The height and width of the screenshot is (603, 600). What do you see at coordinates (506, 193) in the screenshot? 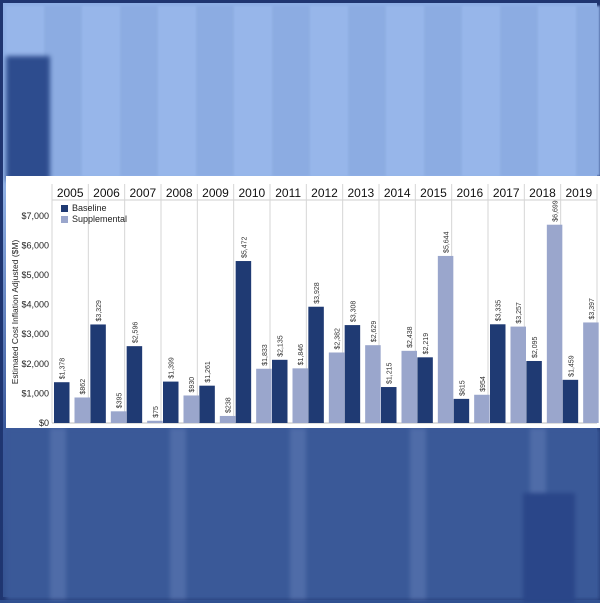
I see `year-label: 2017` at bounding box center [506, 193].